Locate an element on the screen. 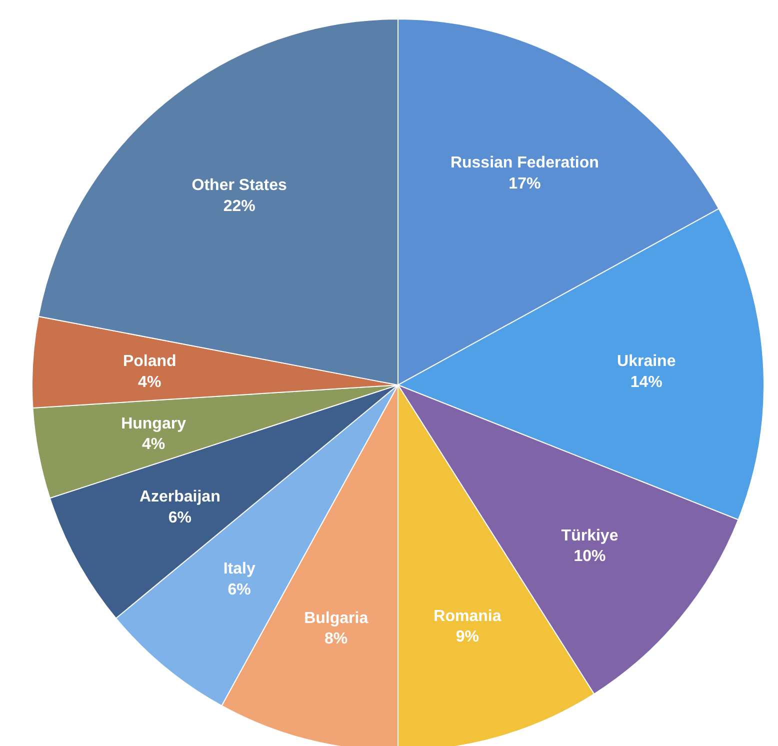  slice-label: Italy is located at coordinates (239, 569).